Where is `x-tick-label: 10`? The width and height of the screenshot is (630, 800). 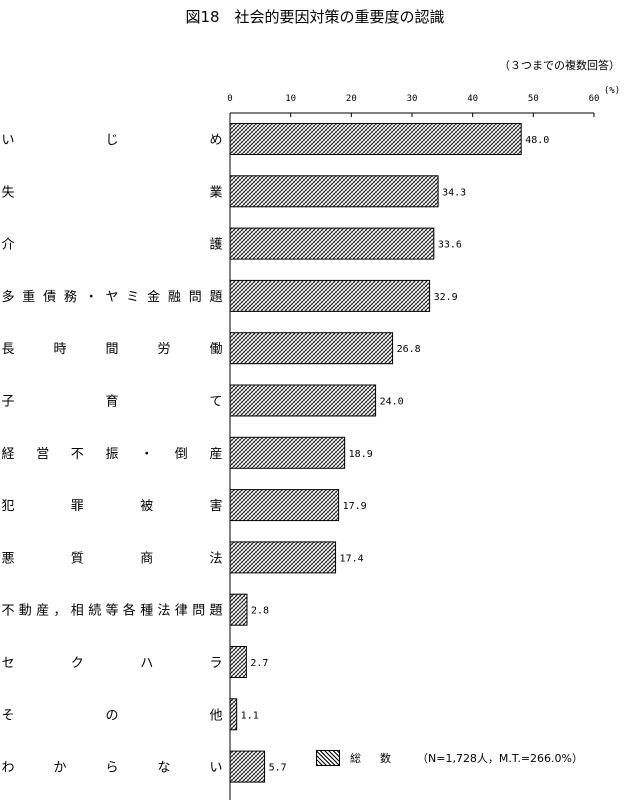
x-tick-label: 10 is located at coordinates (290, 99).